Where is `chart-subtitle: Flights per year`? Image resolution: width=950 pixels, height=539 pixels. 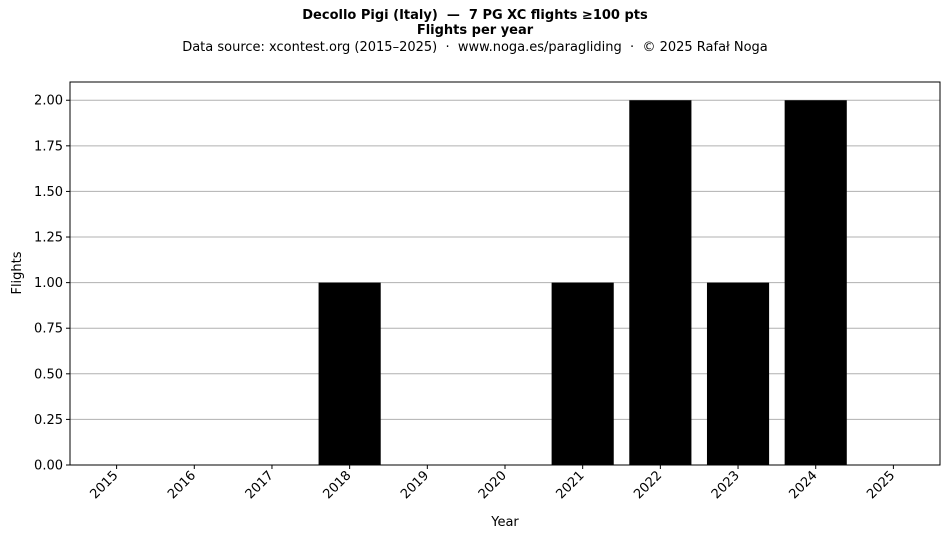
chart-subtitle: Flights per year is located at coordinates (475, 30).